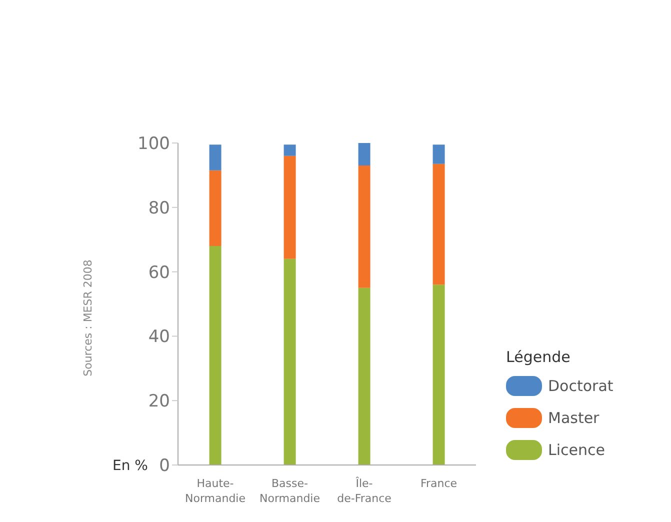  I want to click on x-tick-label: Haute-Normandie, so click(215, 491).